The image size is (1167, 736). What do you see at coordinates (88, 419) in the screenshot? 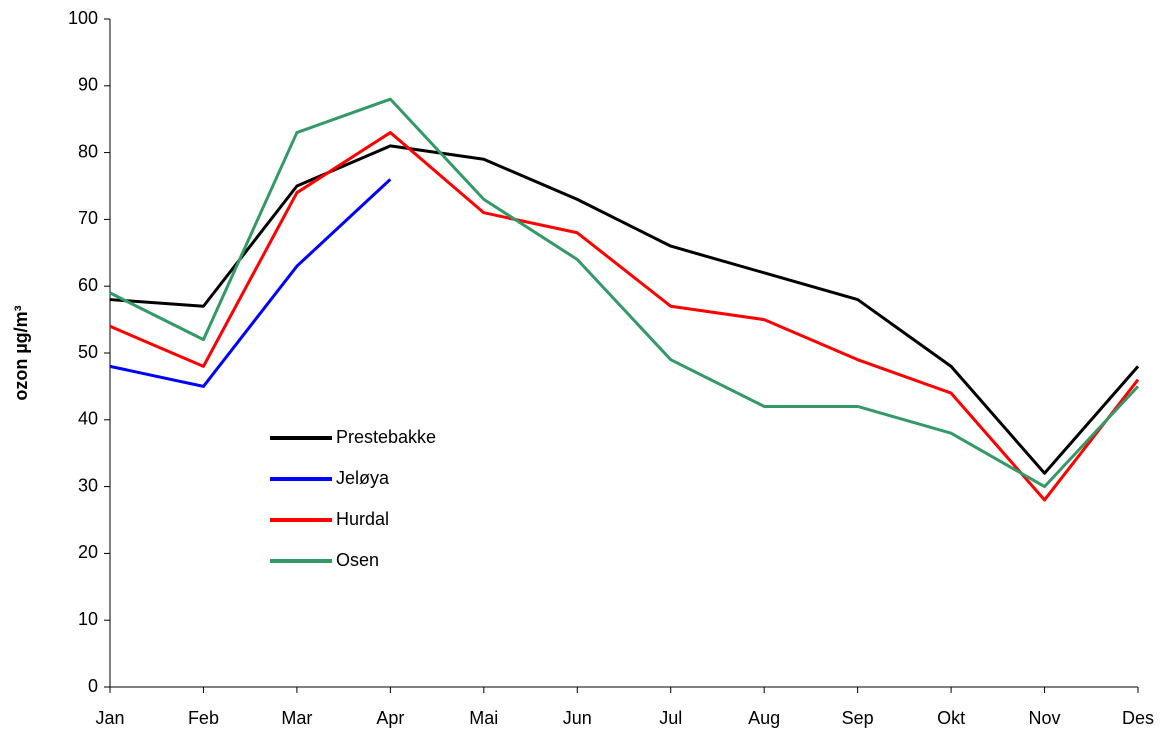
I see `y-tick-label: 40` at bounding box center [88, 419].